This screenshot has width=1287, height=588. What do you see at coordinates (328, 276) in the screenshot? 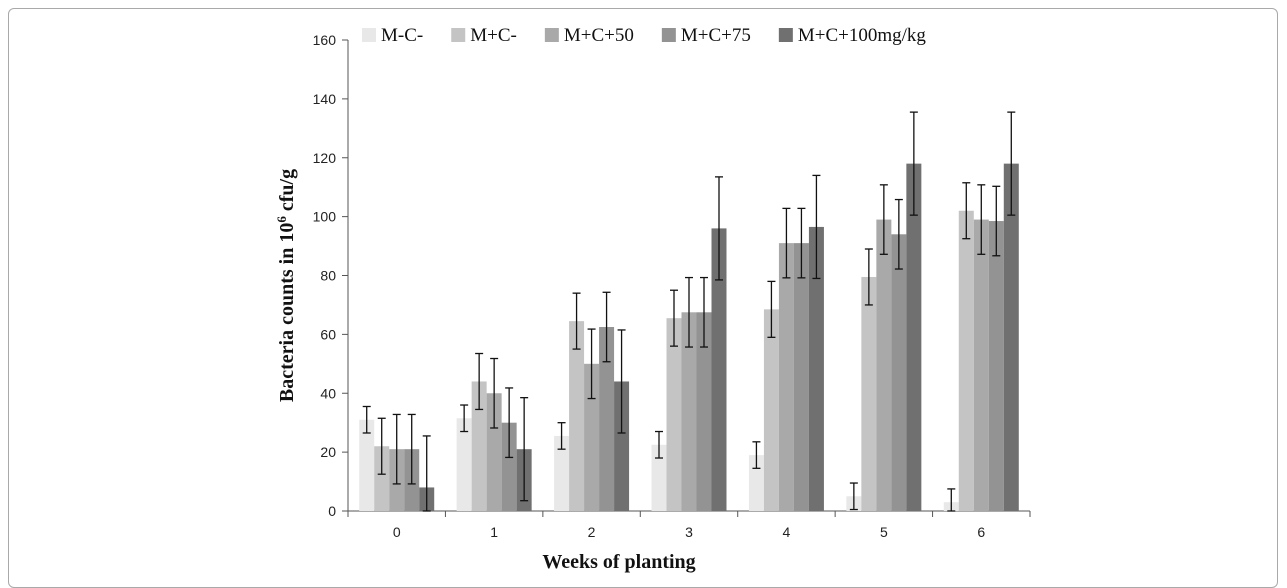
I see `y-tick-label: 80` at bounding box center [328, 276].